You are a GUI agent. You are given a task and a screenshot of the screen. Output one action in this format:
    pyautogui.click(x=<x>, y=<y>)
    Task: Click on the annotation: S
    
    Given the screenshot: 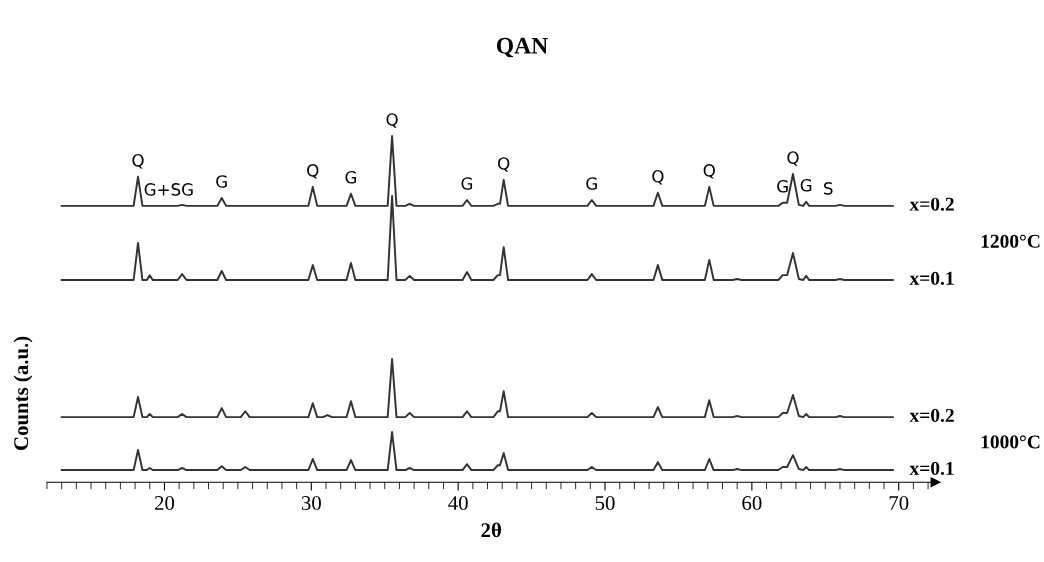 What is the action you would take?
    pyautogui.click(x=828, y=188)
    